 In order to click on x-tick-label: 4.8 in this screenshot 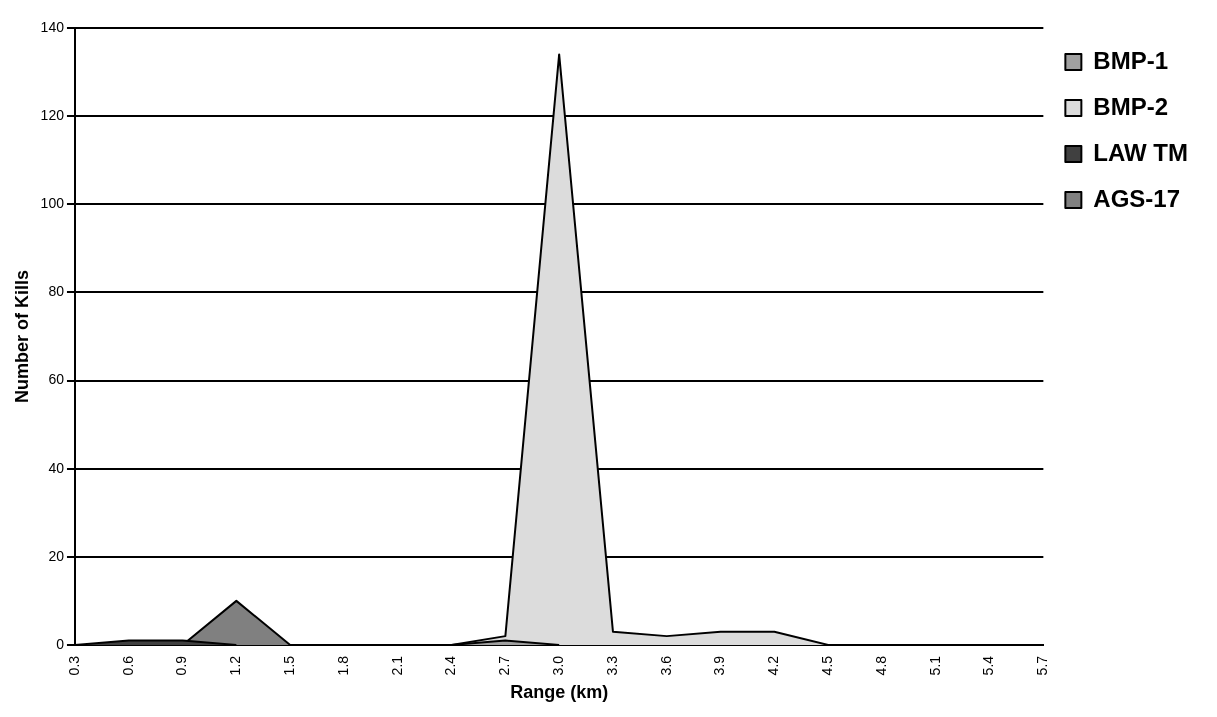, I will do `click(880, 665)`.